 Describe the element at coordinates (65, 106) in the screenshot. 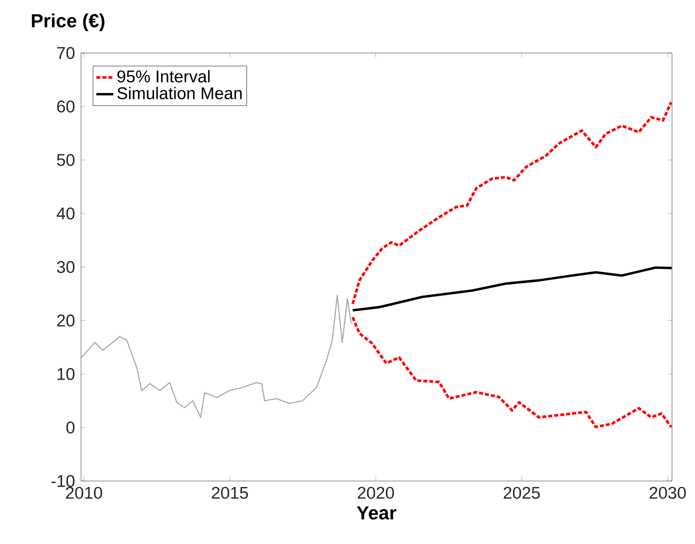

I see `y-tick-label: 60` at that location.